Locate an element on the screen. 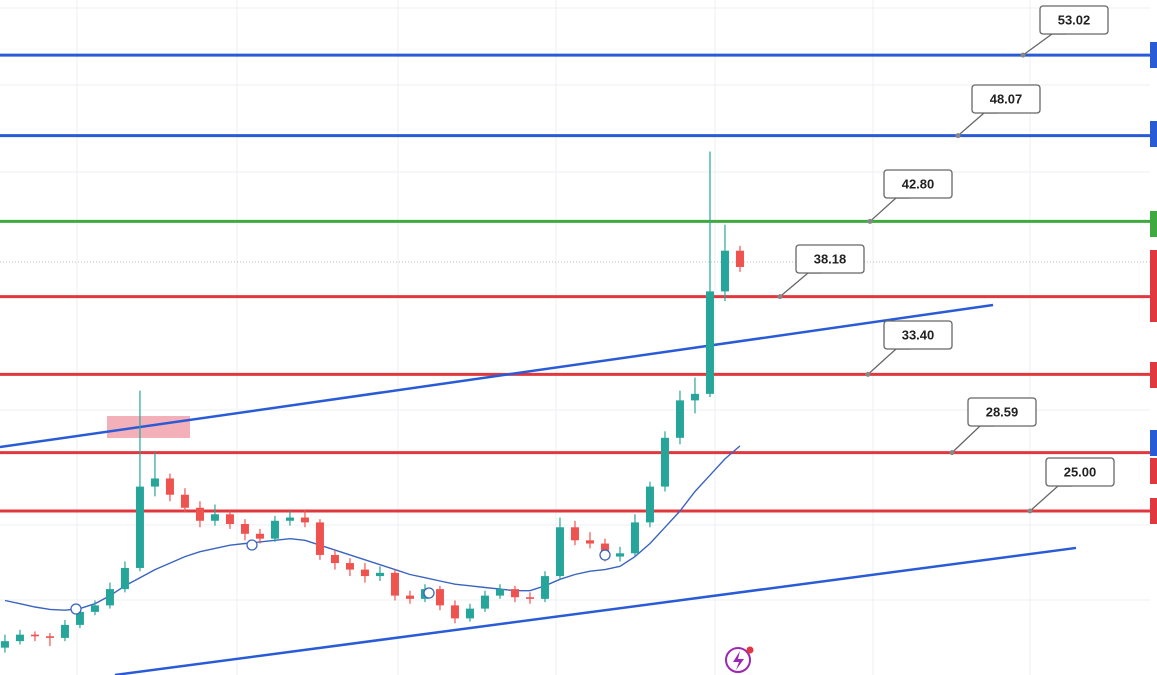 This screenshot has height=675, width=1157. level-label: 33.40 is located at coordinates (918, 334).